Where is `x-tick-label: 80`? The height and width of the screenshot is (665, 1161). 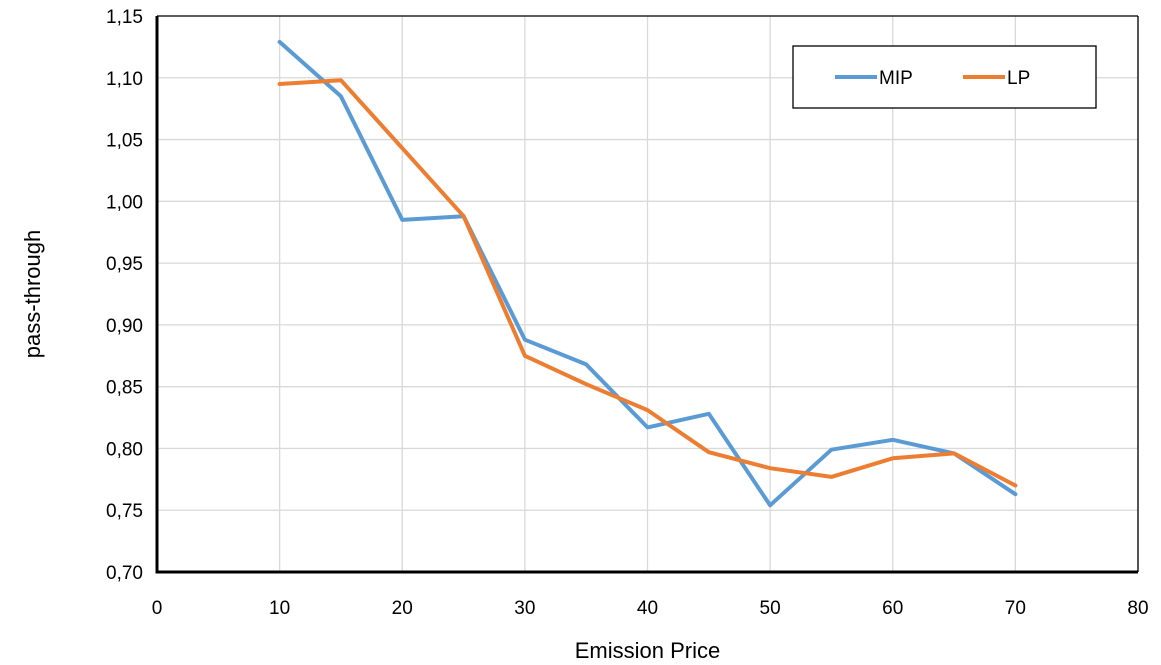
x-tick-label: 80 is located at coordinates (1137, 608).